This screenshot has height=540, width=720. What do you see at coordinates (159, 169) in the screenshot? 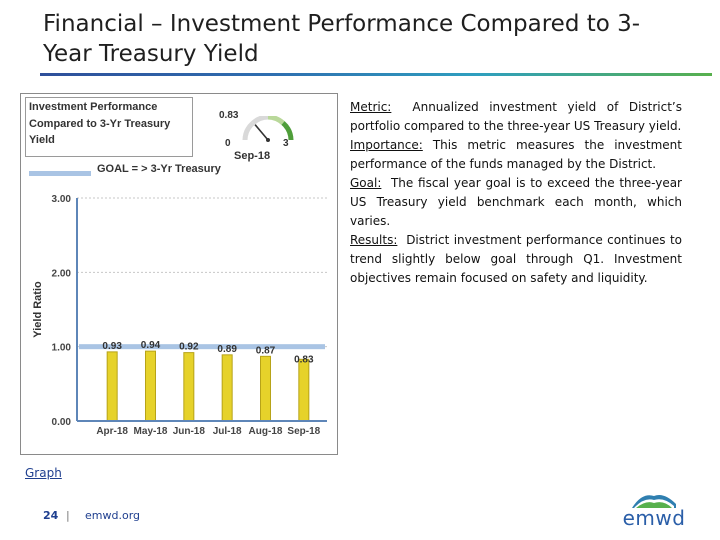
I see `goal-legend-label: GOAL = > 3-Yr Treasury` at bounding box center [159, 169].